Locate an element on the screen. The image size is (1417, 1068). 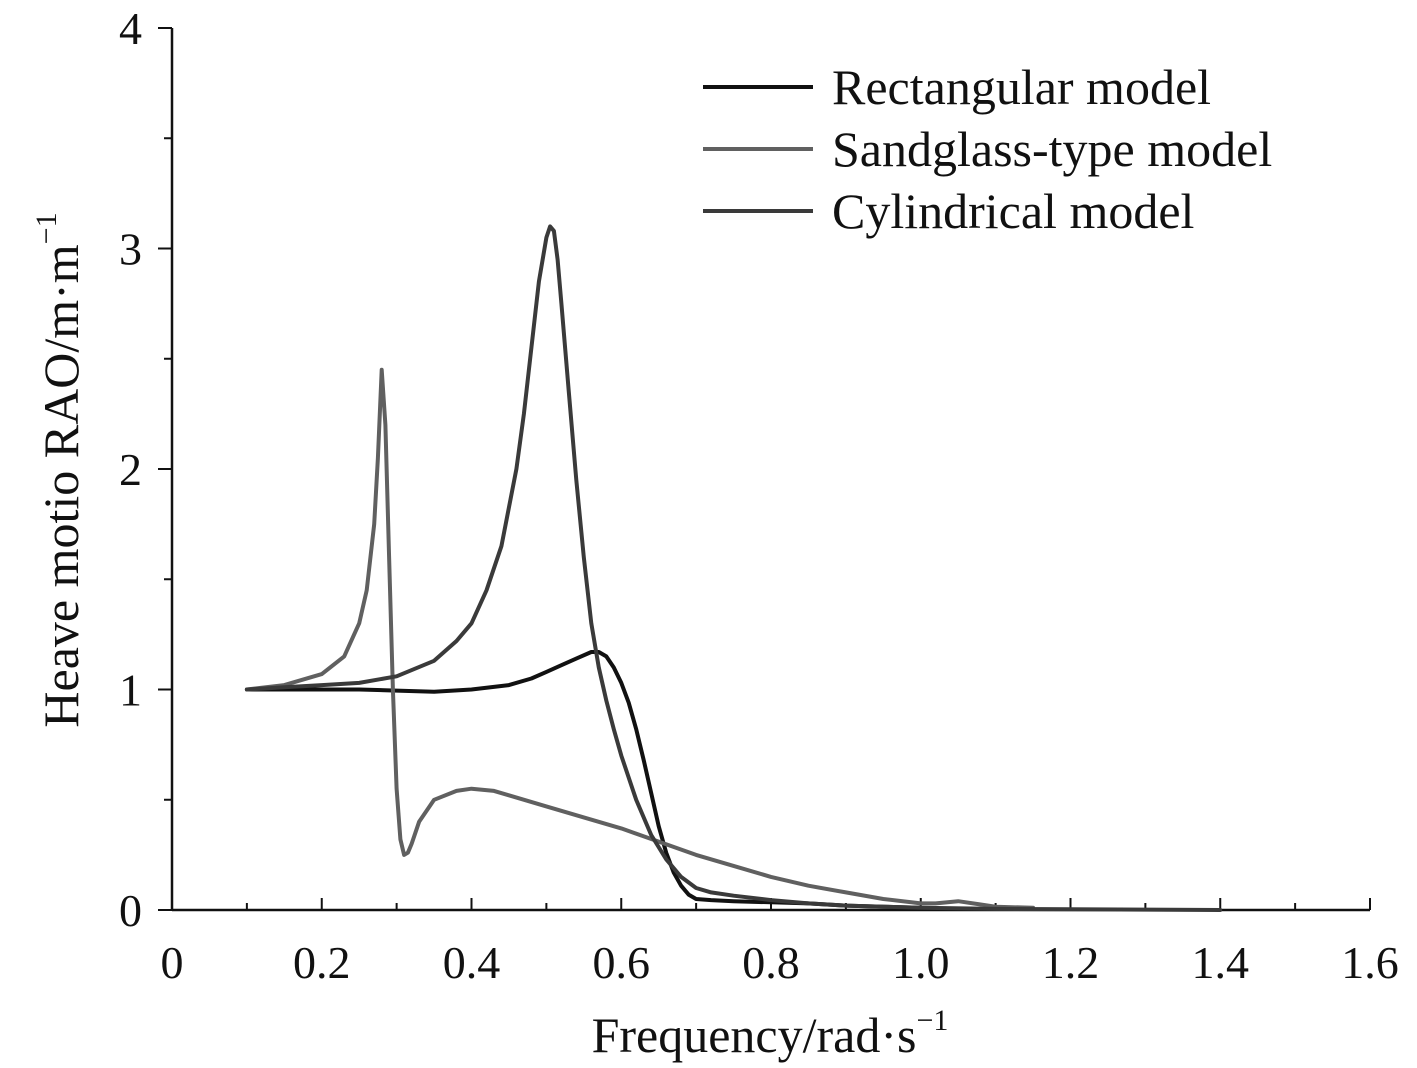
y-tick-label: 4 is located at coordinates (130, 28).